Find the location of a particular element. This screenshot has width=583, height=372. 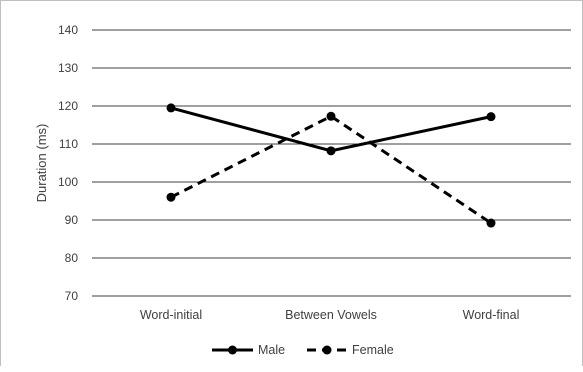

legend-item-female: Female is located at coordinates (350, 350).